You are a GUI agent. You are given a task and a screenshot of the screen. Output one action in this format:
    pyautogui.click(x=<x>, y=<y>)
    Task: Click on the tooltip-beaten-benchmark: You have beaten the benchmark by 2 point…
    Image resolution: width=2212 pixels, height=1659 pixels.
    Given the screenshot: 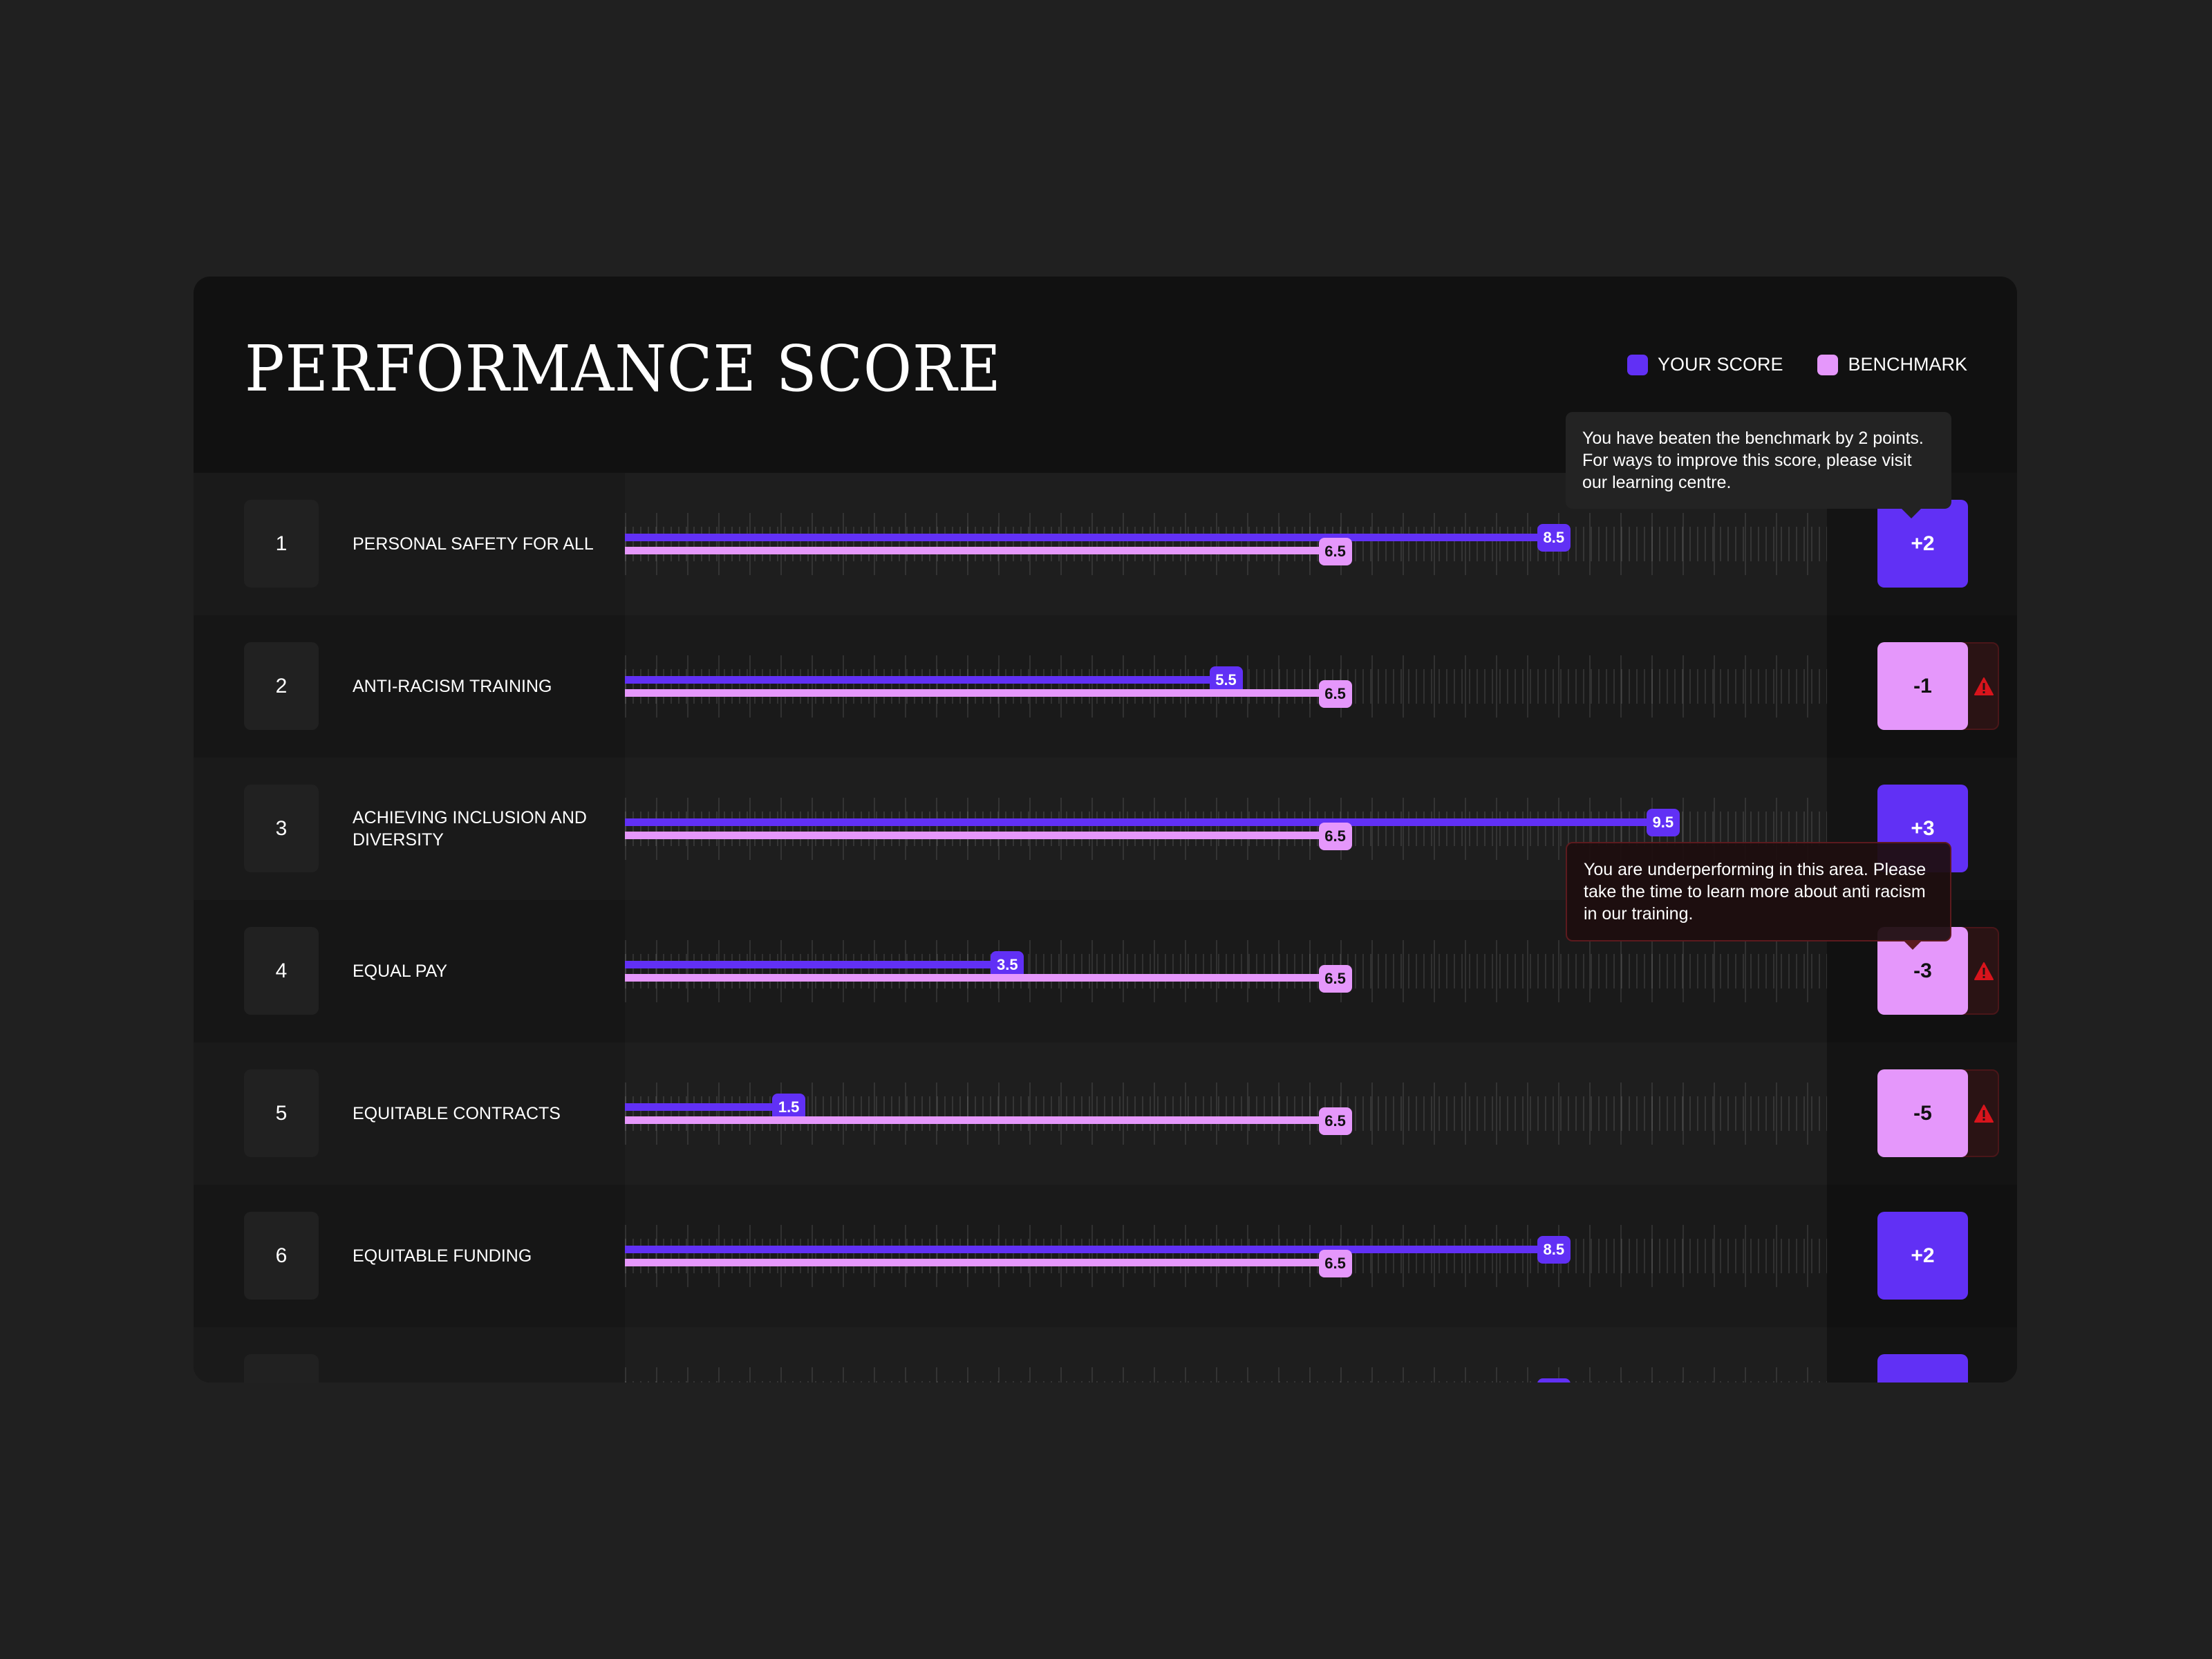 What is the action you would take?
    pyautogui.click(x=1759, y=465)
    